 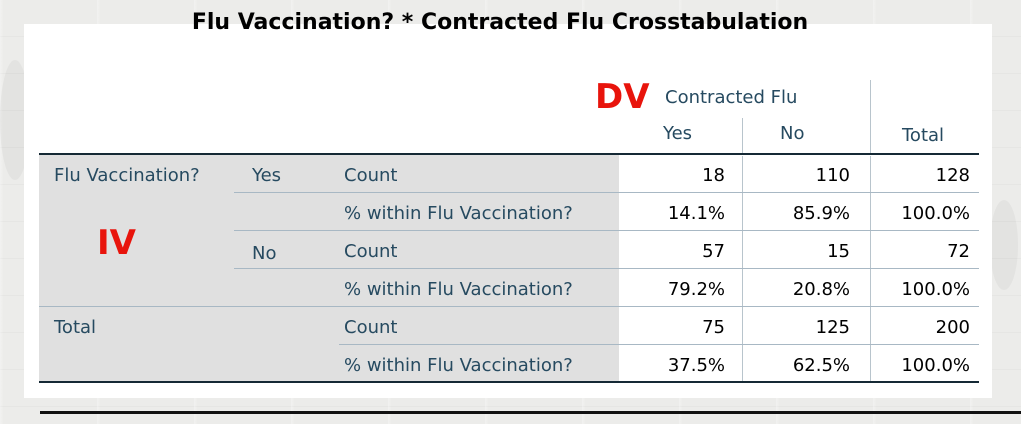 What do you see at coordinates (952, 327) in the screenshot?
I see `cell-total: 200` at bounding box center [952, 327].